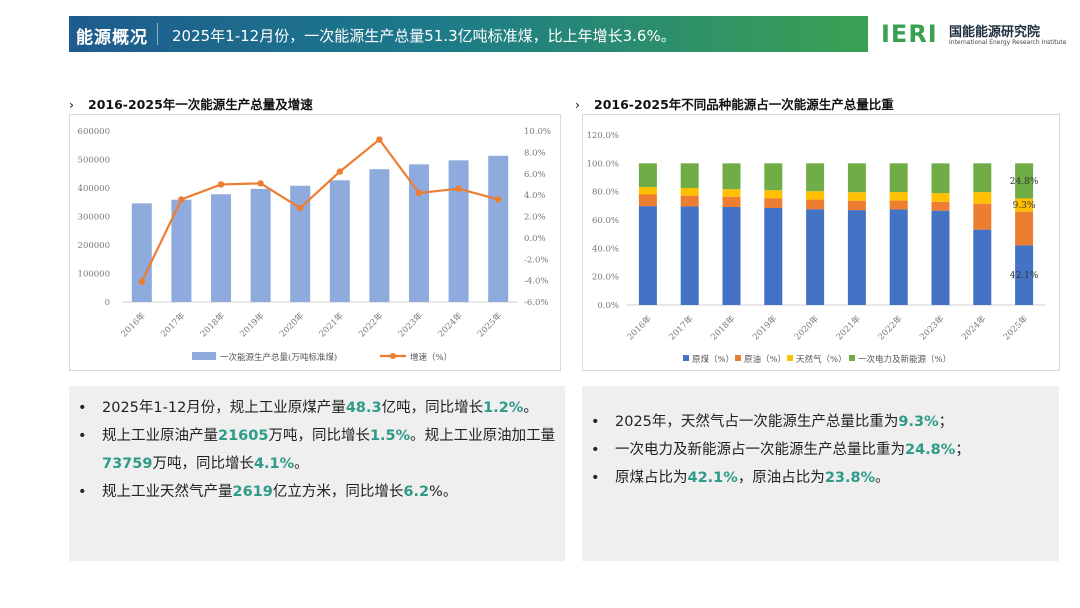 The height and width of the screenshot is (608, 1080). Describe the element at coordinates (167, 492) in the screenshot. I see `bullet-text: 规上工业天然气产量` at that location.